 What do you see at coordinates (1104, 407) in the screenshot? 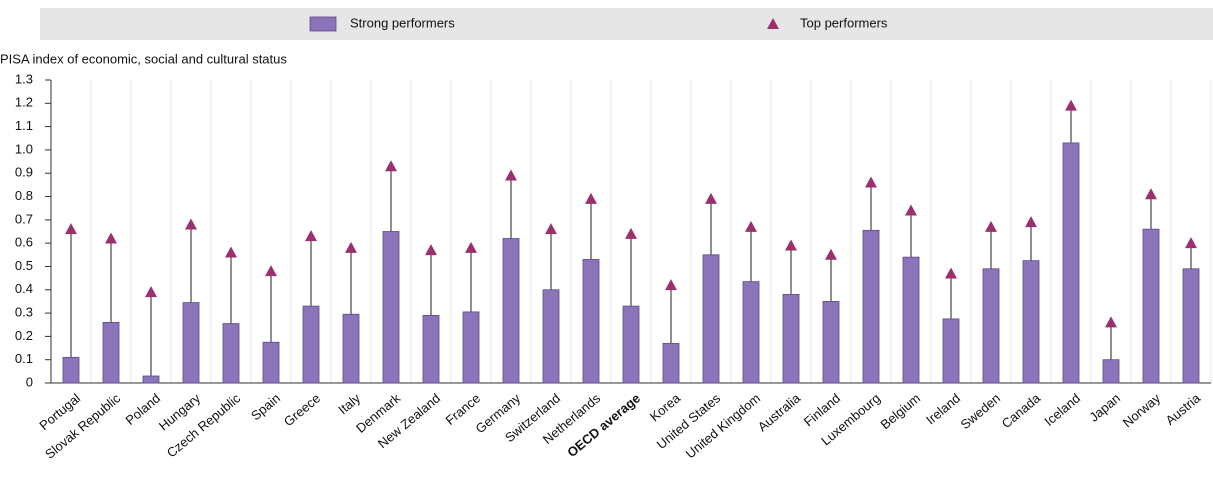
I see `x-tick-label: Japan` at bounding box center [1104, 407].